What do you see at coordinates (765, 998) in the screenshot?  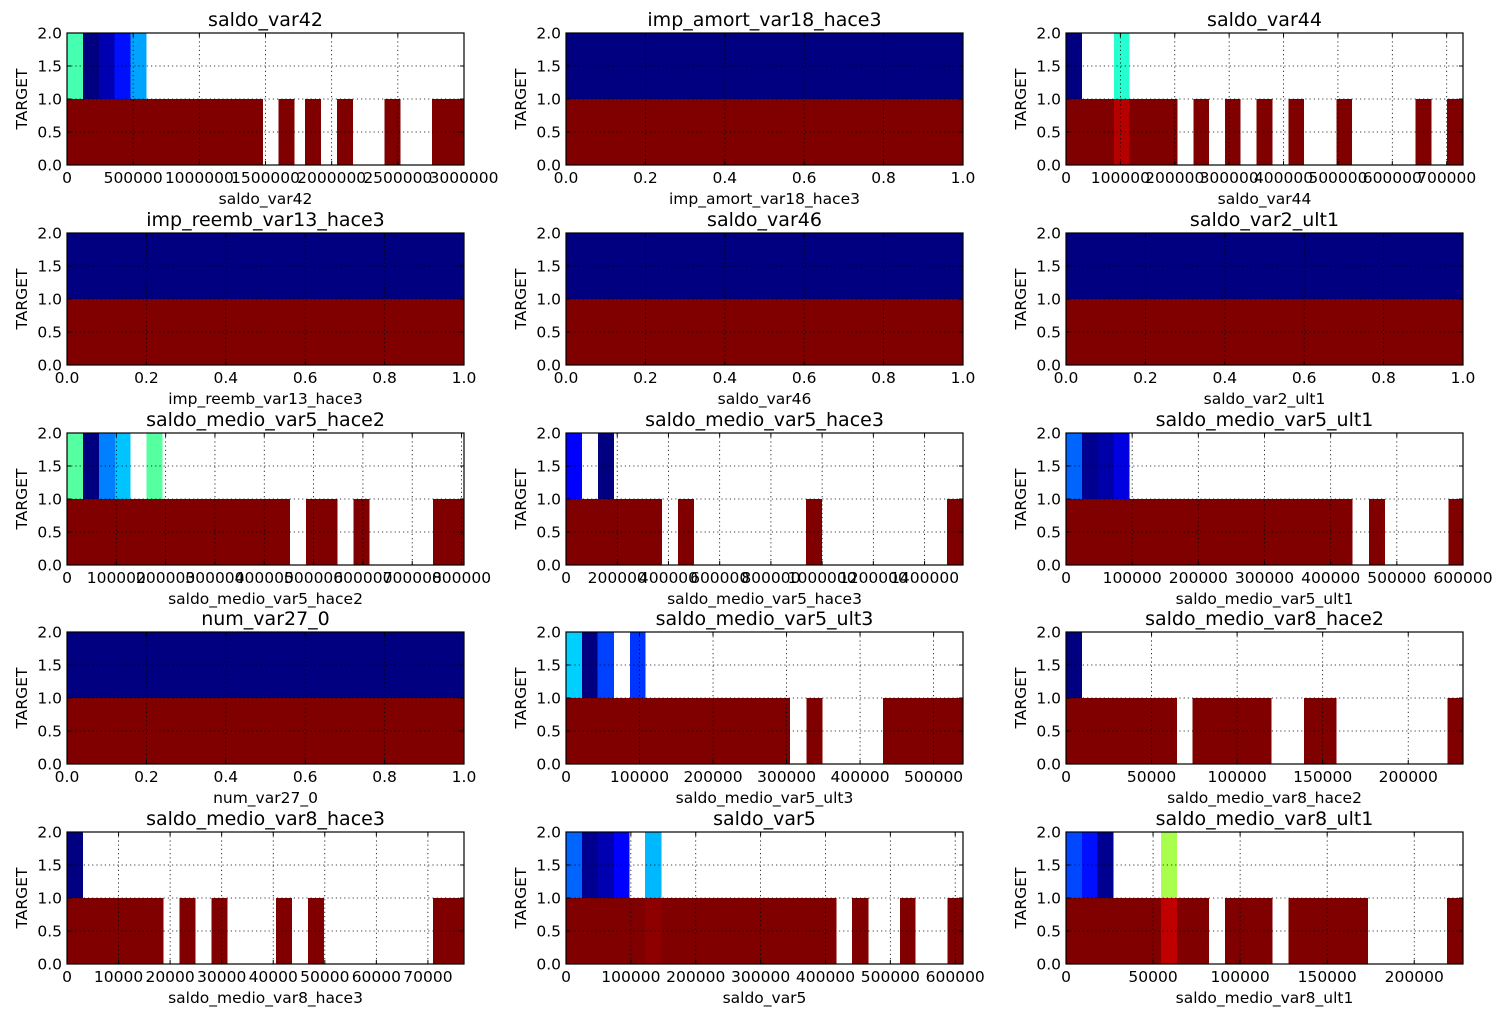 I see `x-axis-label: saldo_var5` at bounding box center [765, 998].